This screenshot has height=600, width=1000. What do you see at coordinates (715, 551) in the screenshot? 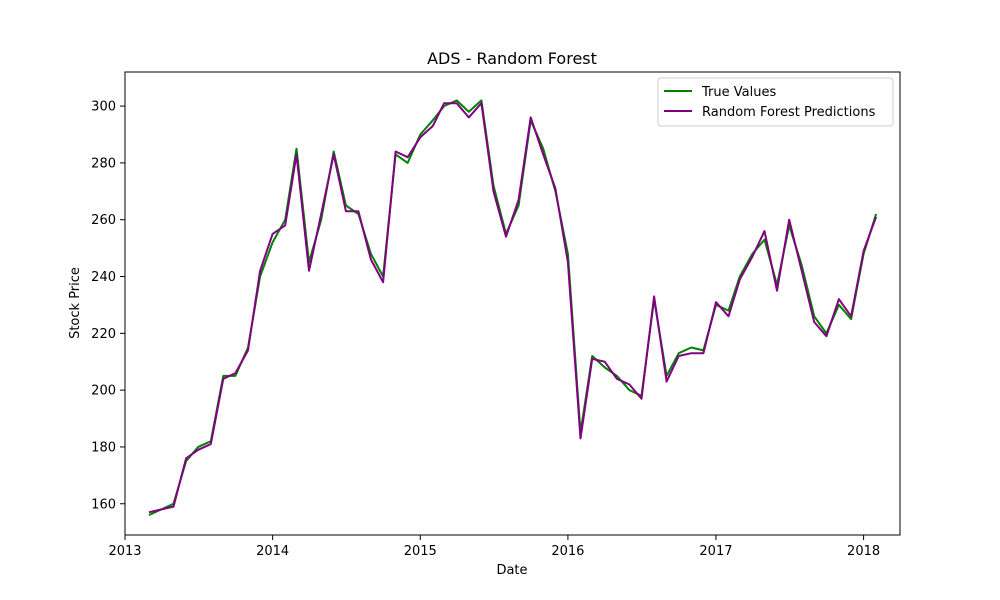
I see `x-tick-label: 2017` at bounding box center [715, 551].